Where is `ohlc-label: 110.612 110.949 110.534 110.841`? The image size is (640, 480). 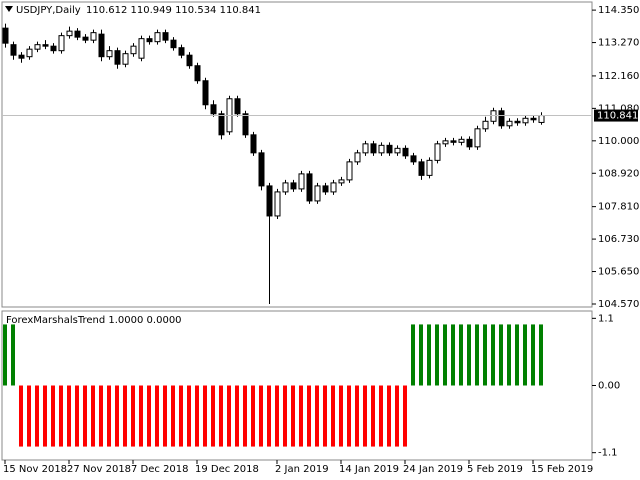
ohlc-label: 110.612 110.949 110.534 110.841 is located at coordinates (173, 10).